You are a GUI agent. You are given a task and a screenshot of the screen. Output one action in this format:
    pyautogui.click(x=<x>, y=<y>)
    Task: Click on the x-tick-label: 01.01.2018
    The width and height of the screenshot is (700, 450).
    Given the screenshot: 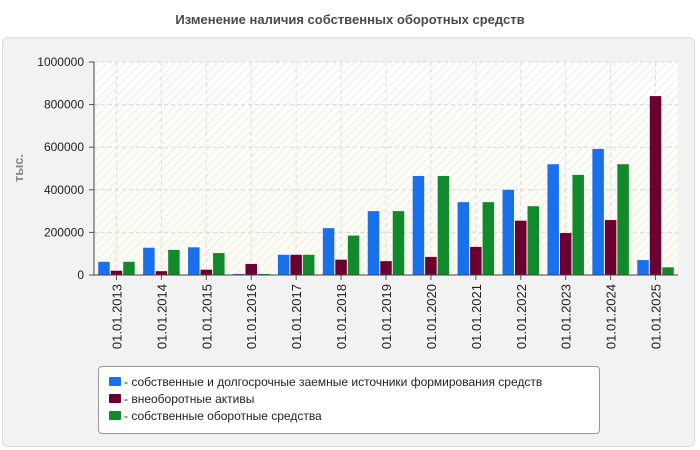 What is the action you would take?
    pyautogui.click(x=341, y=316)
    